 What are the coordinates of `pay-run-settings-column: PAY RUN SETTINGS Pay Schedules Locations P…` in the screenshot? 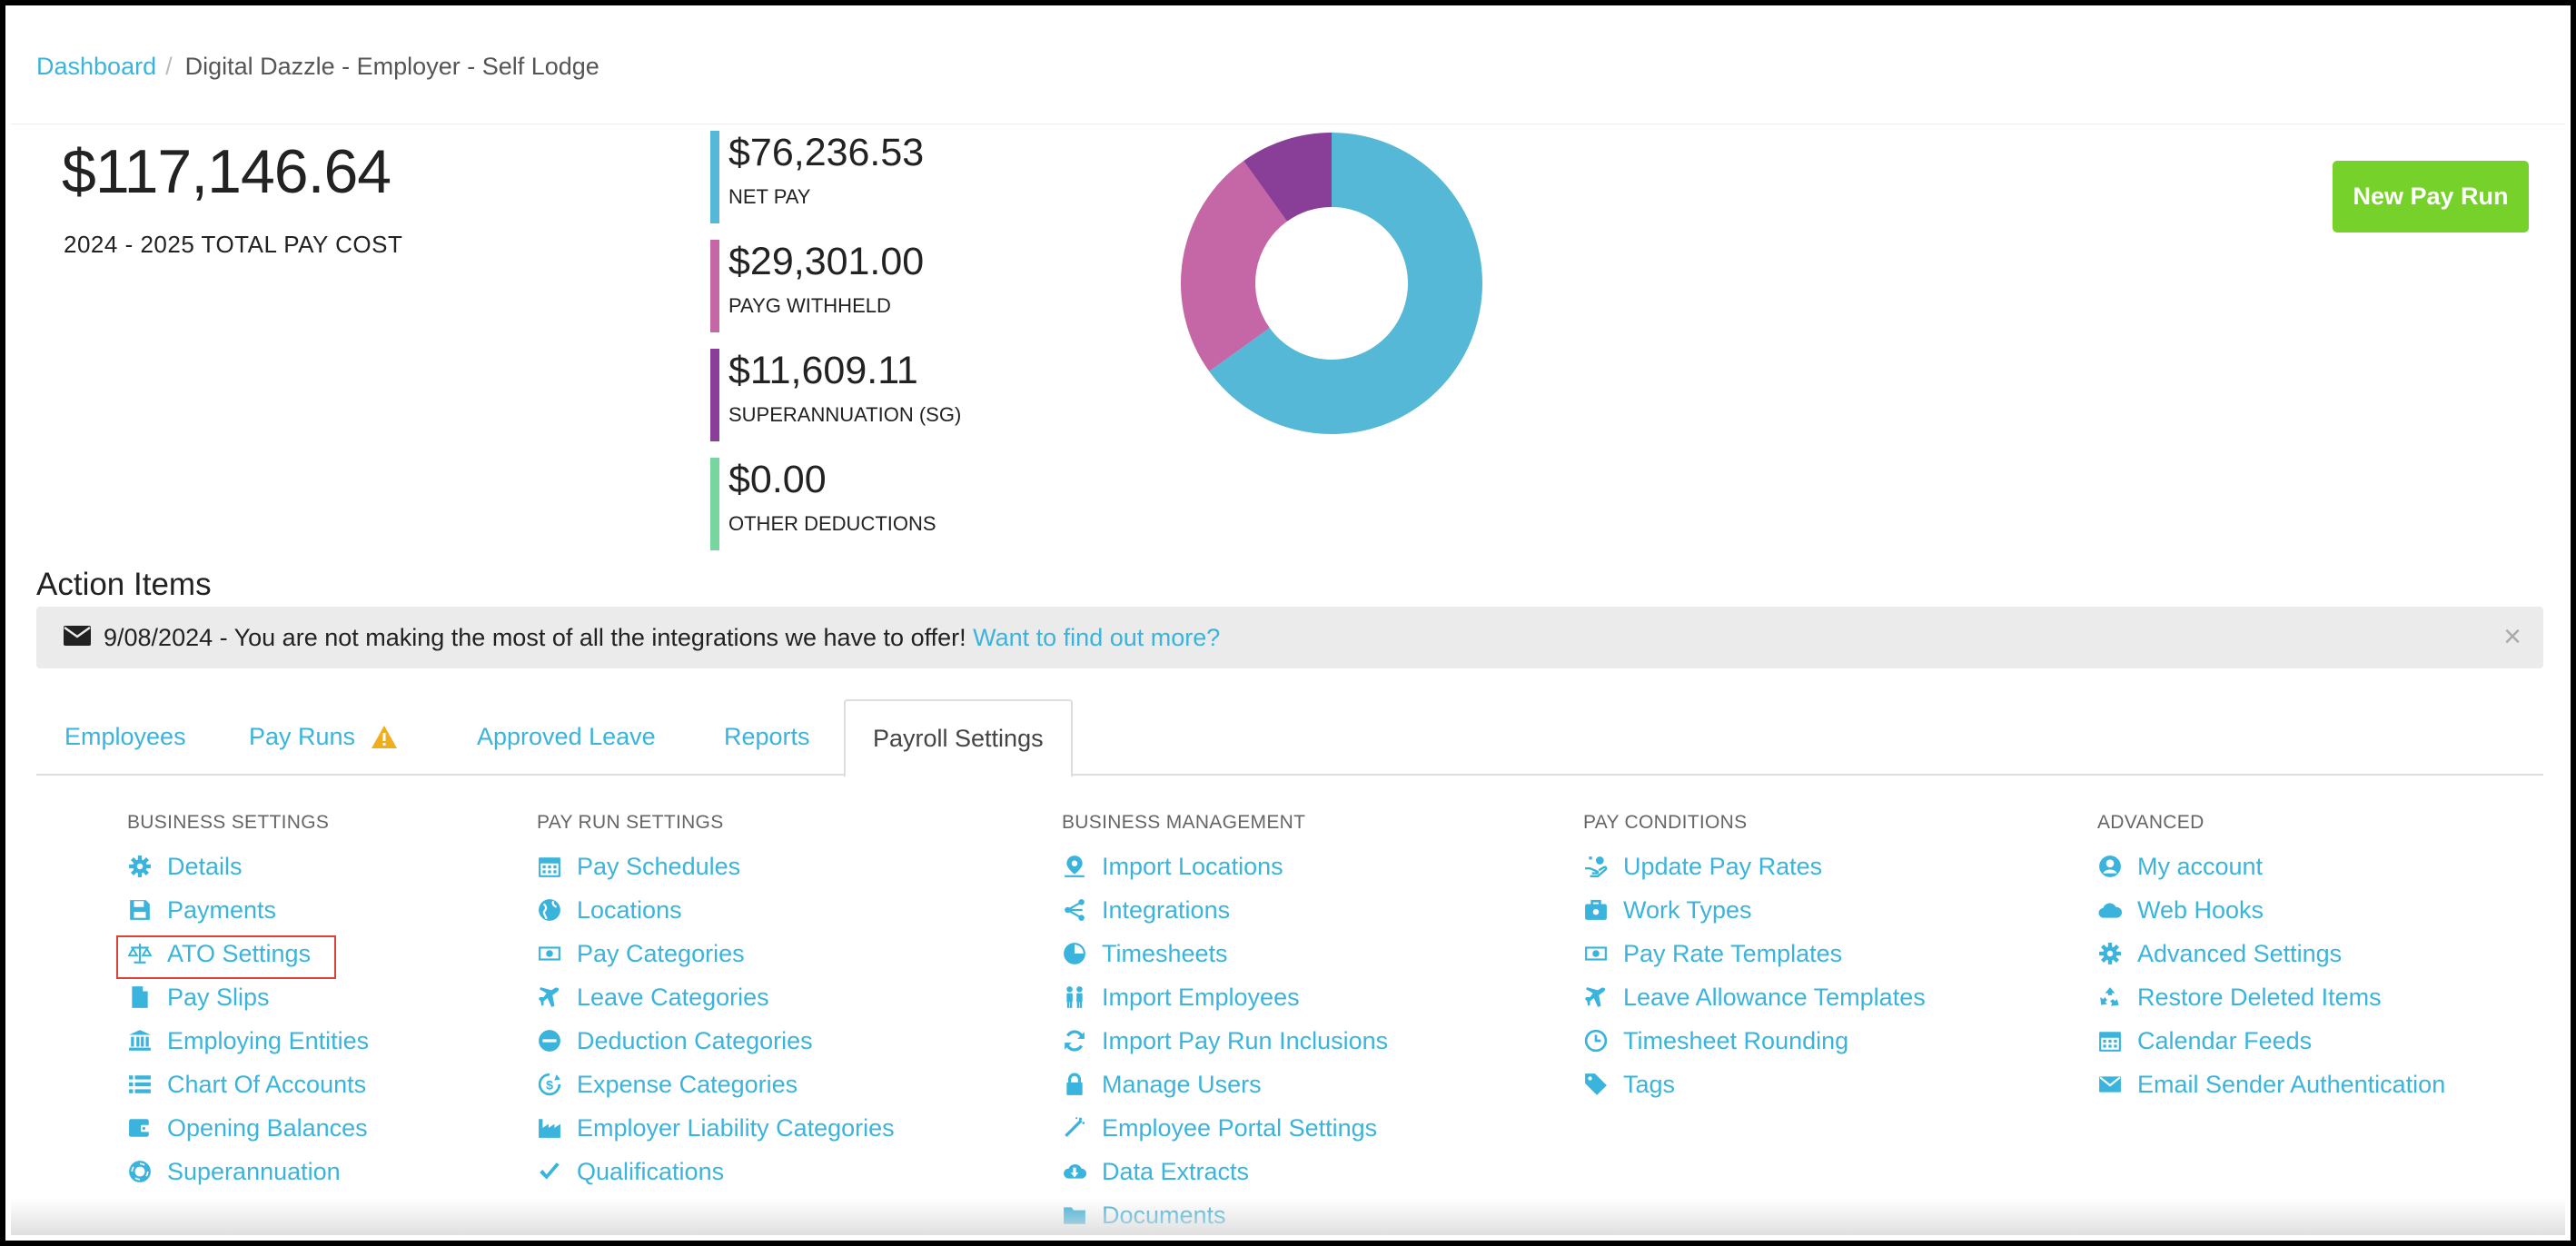 It's located at (716, 1003).